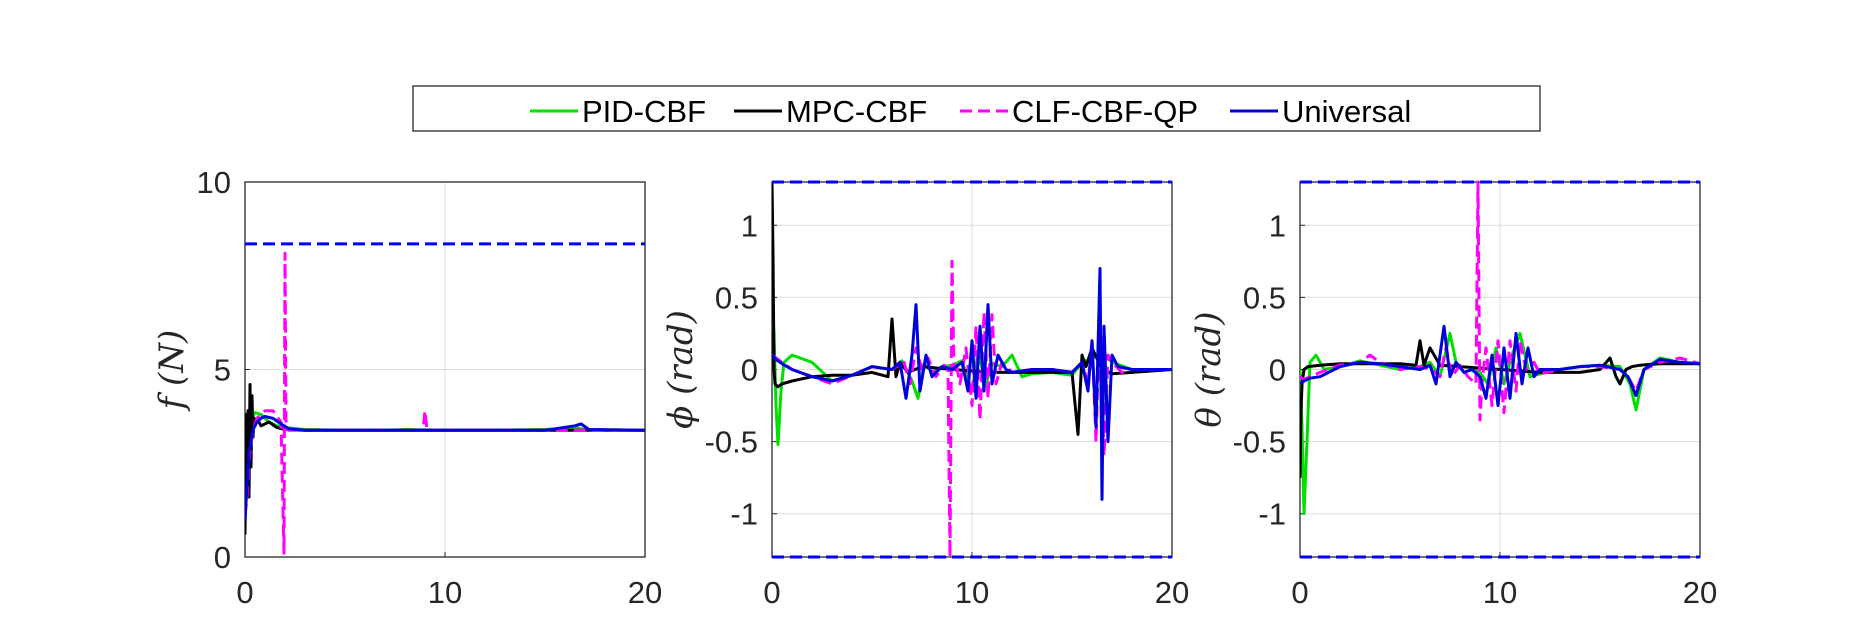  Describe the element at coordinates (1209, 369) in the screenshot. I see `y-axis-label: θ (rad)` at that location.